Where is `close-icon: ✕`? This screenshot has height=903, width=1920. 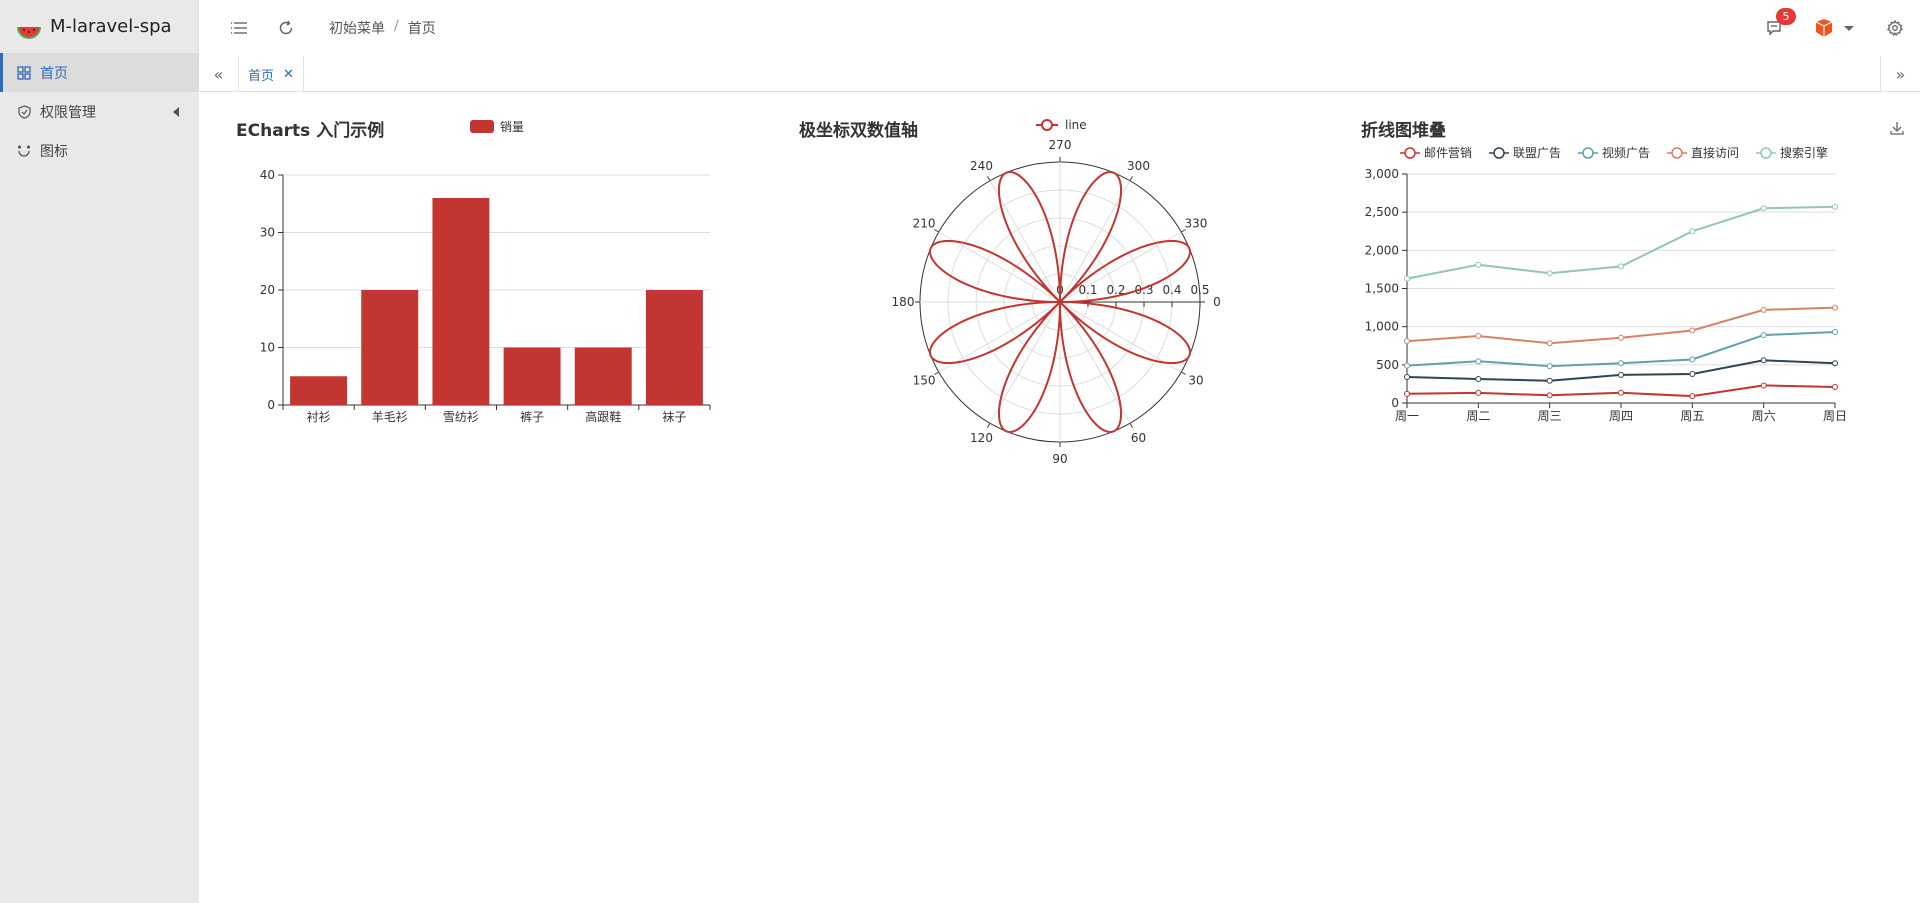
close-icon: ✕ is located at coordinates (288, 74).